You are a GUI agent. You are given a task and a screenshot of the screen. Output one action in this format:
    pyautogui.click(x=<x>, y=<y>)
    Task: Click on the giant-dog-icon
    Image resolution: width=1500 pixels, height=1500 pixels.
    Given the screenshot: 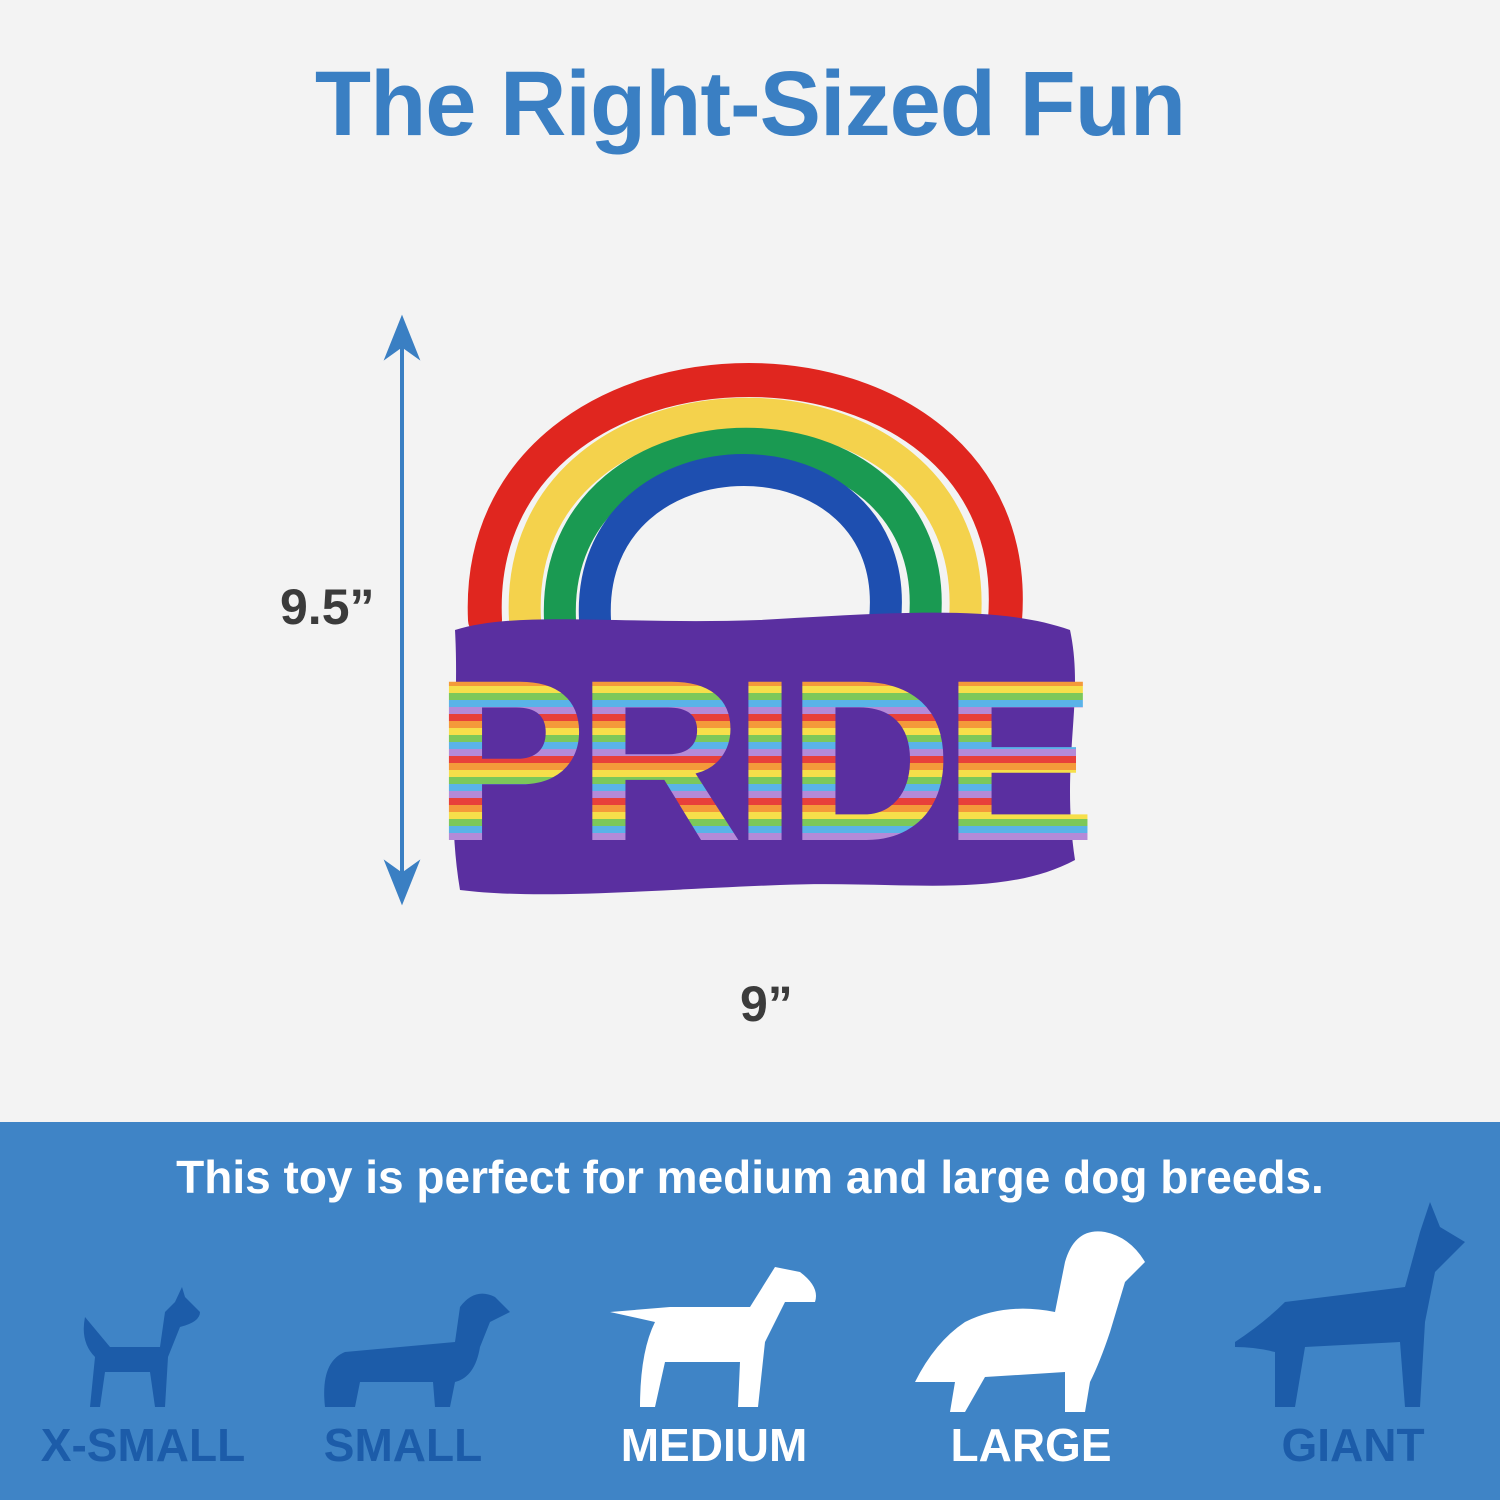 What is the action you would take?
    pyautogui.click(x=1350, y=1304)
    